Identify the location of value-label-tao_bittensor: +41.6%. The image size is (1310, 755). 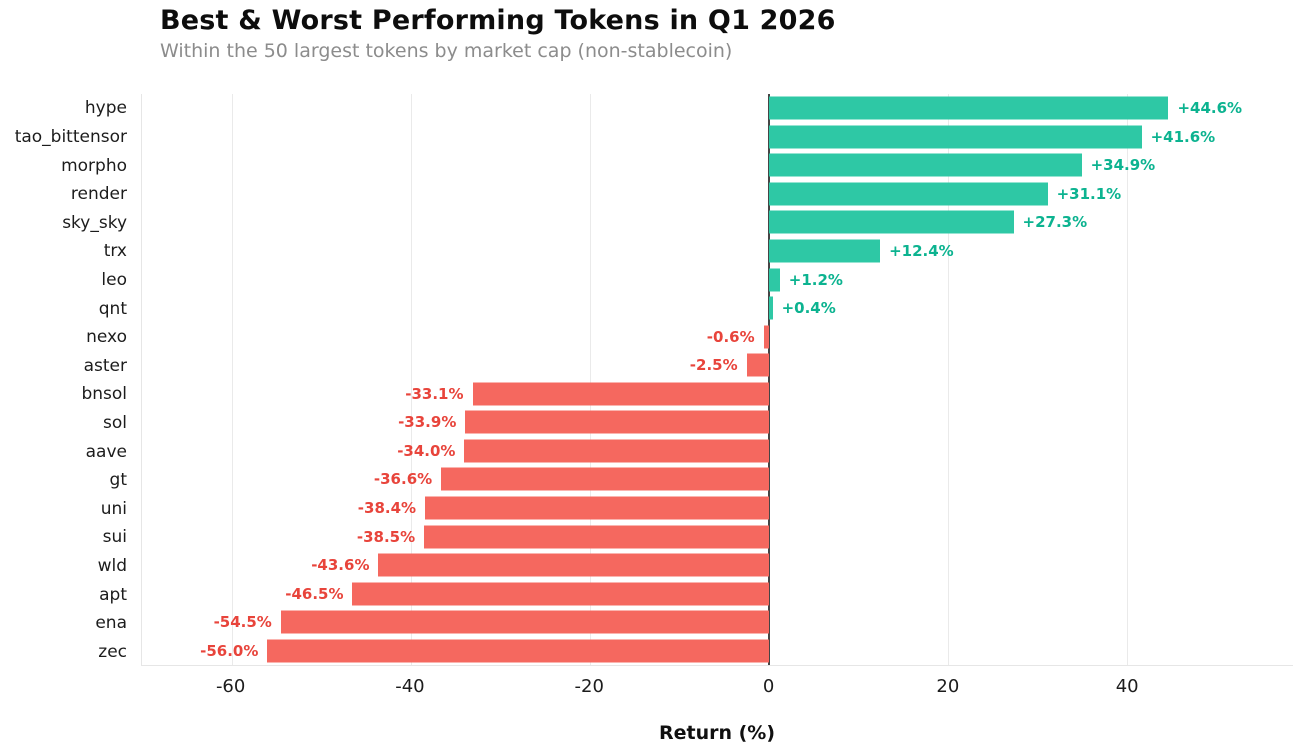
(1183, 136).